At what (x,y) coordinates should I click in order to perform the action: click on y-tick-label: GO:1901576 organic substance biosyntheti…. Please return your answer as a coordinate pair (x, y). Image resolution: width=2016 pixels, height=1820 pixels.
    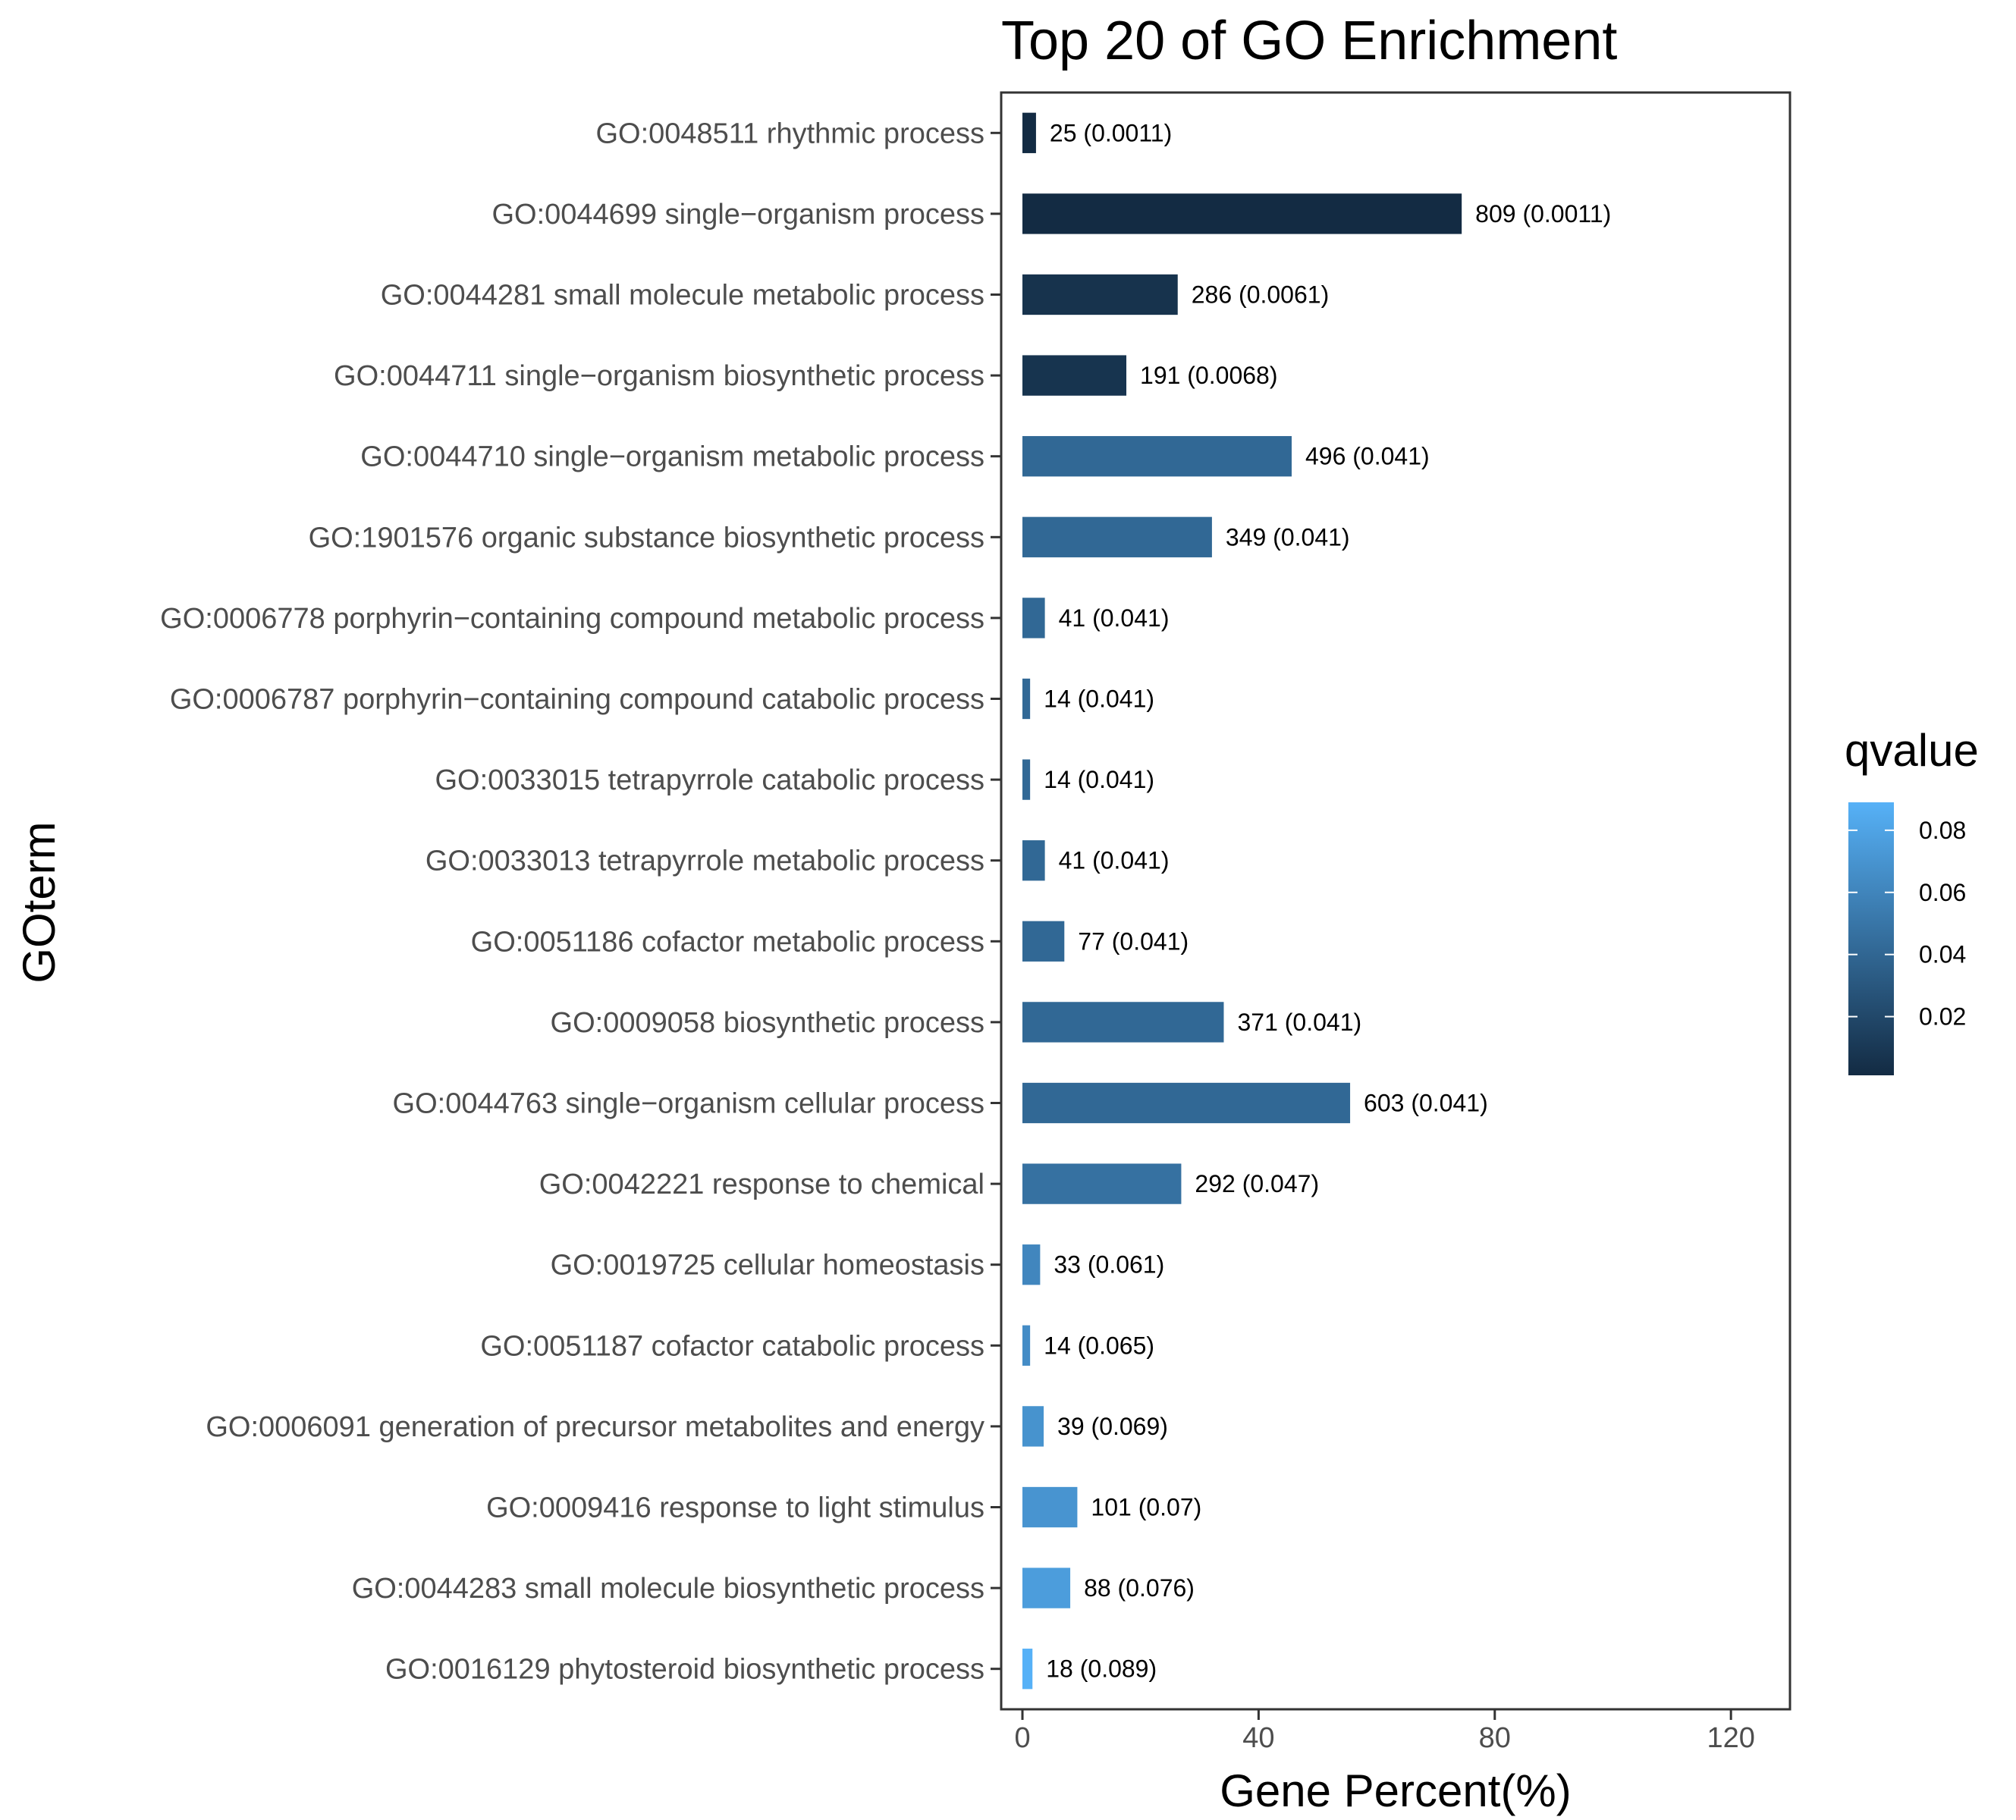
    Looking at the image, I should click on (646, 538).